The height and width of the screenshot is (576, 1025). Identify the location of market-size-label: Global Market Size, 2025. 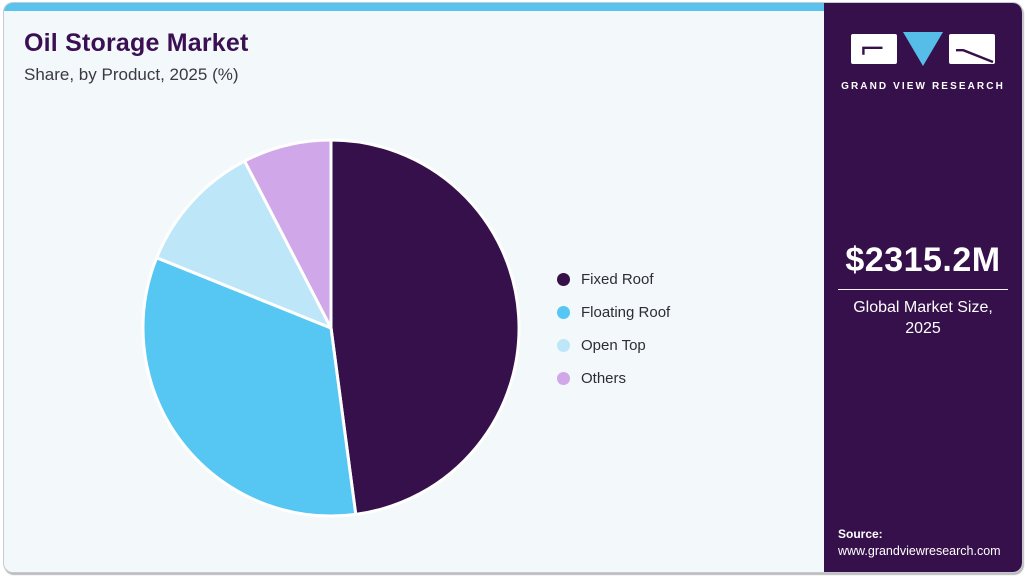
(923, 318).